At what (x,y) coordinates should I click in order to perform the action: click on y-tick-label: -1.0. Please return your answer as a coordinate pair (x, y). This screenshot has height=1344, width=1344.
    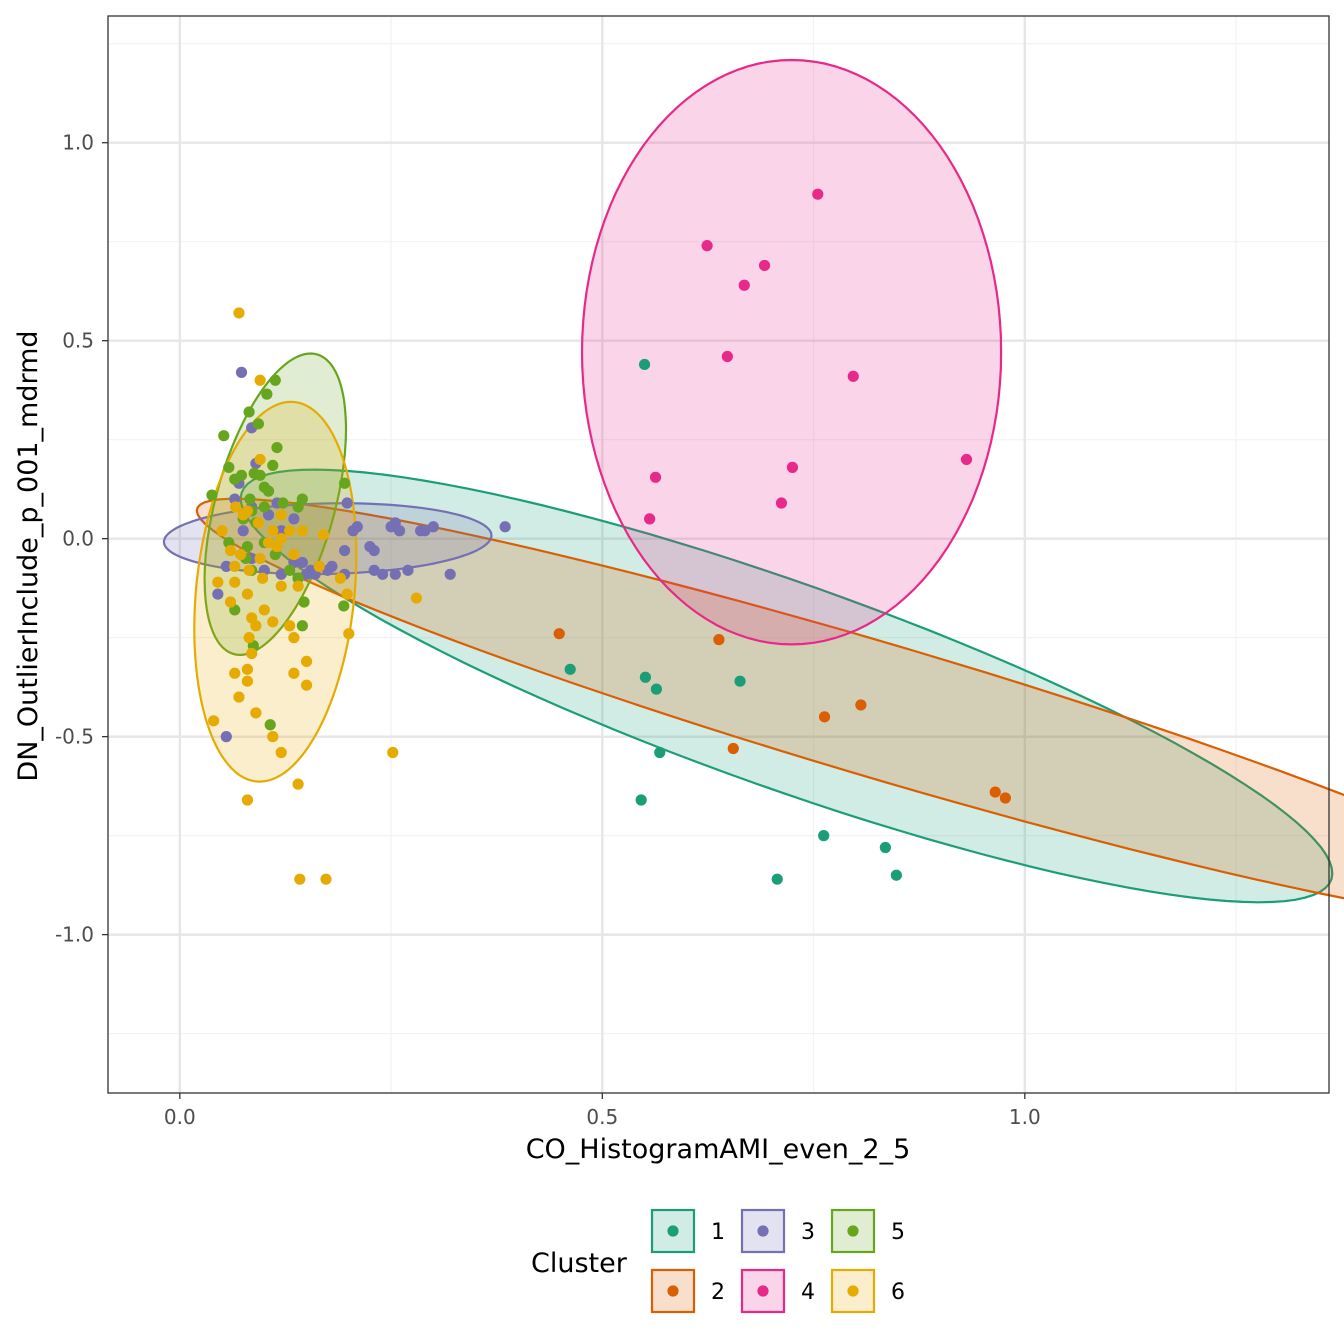
    Looking at the image, I should click on (74, 935).